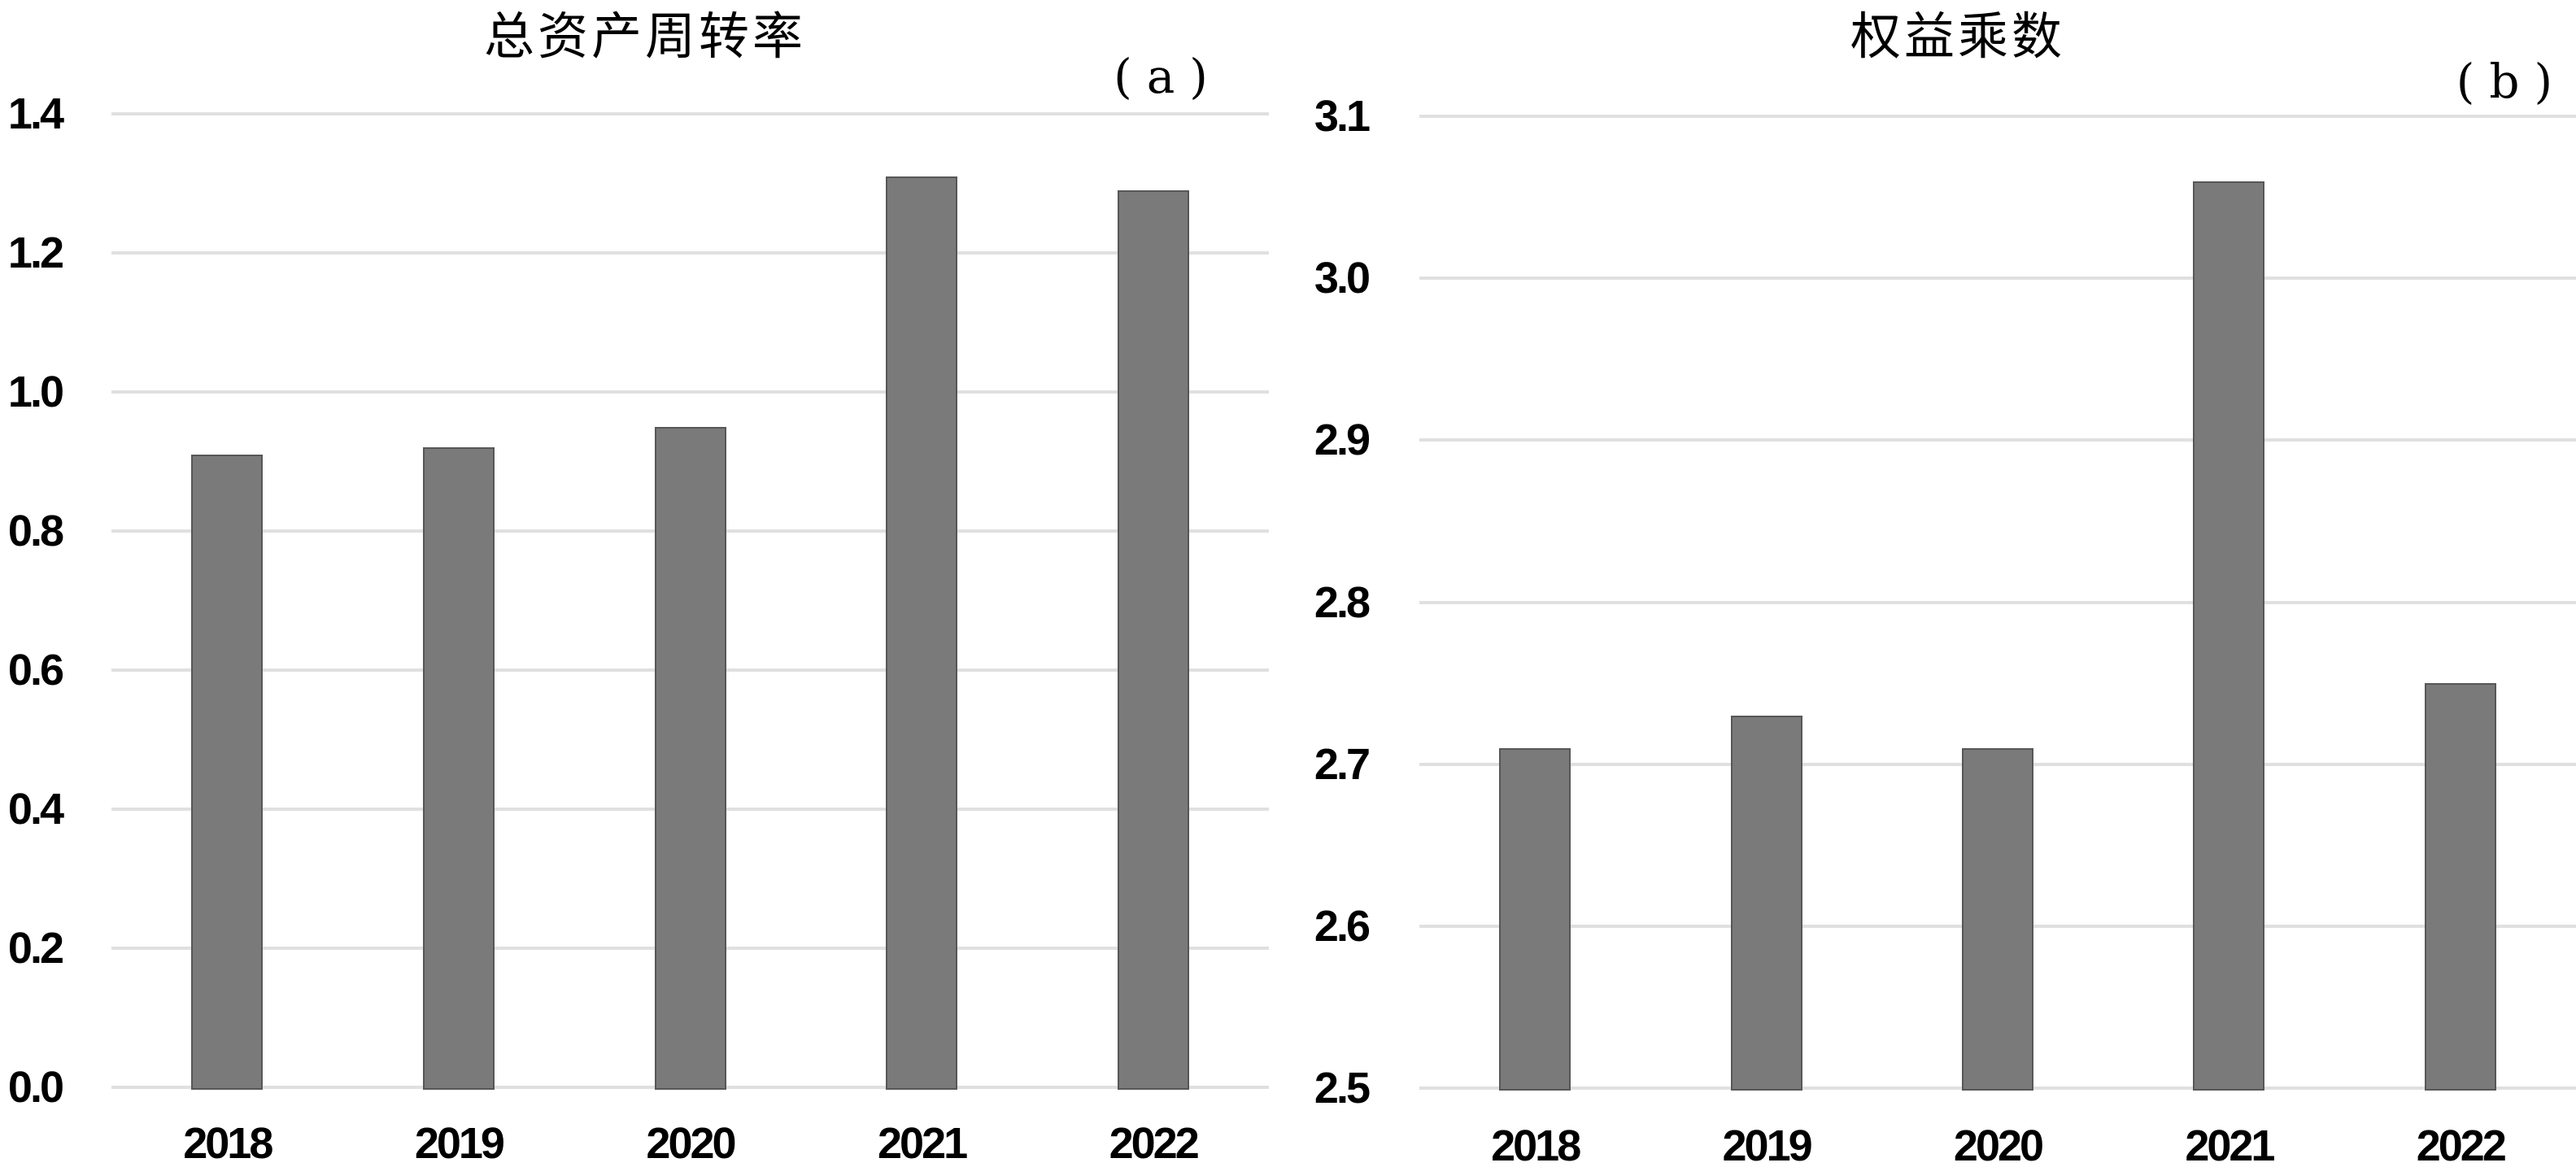  Describe the element at coordinates (35, 531) in the screenshot. I see `y-tick-label: 0.8` at that location.